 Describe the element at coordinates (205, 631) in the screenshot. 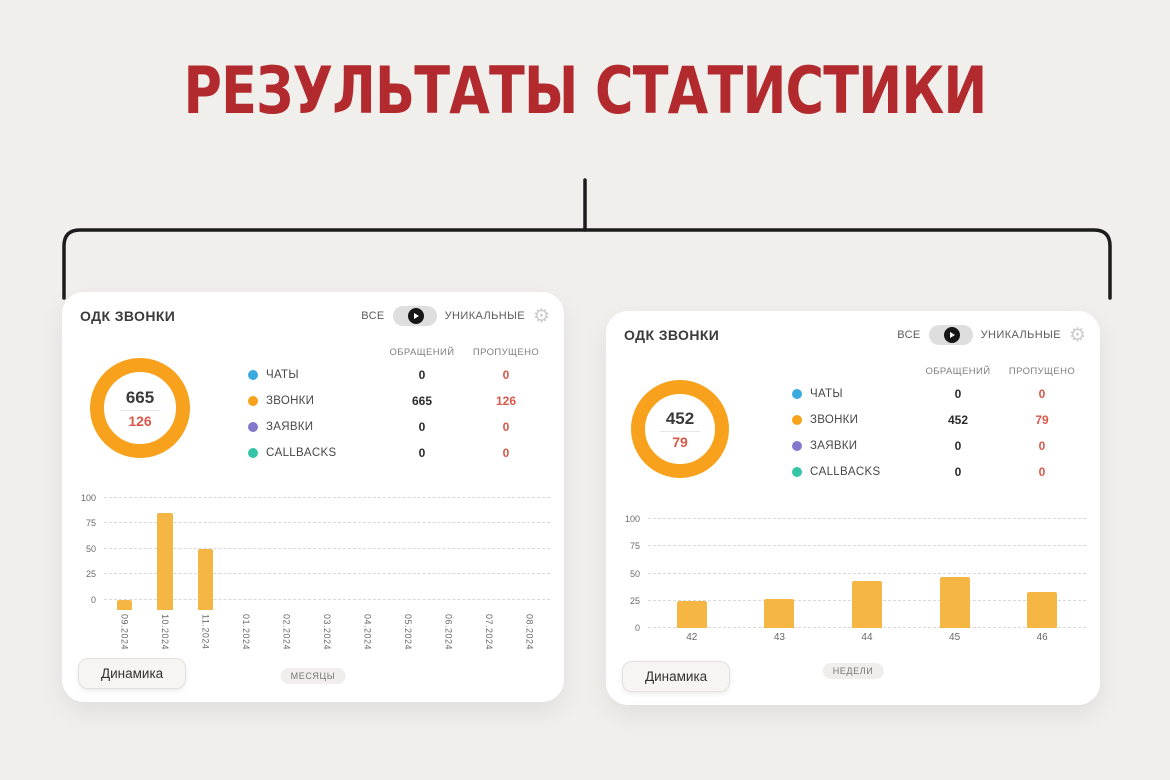

I see `x-tick-label: 11.2024` at that location.